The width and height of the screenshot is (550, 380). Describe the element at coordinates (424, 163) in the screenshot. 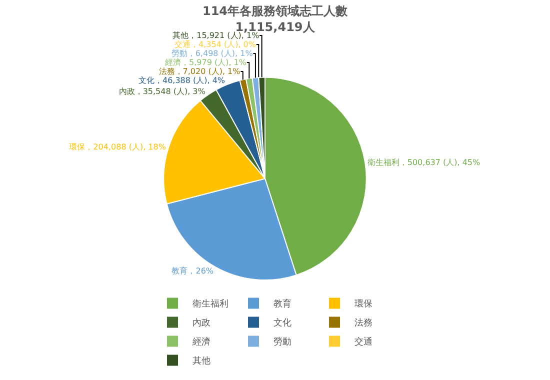

I see `data-label: 衛生福利，500,637 (人), 45%` at that location.